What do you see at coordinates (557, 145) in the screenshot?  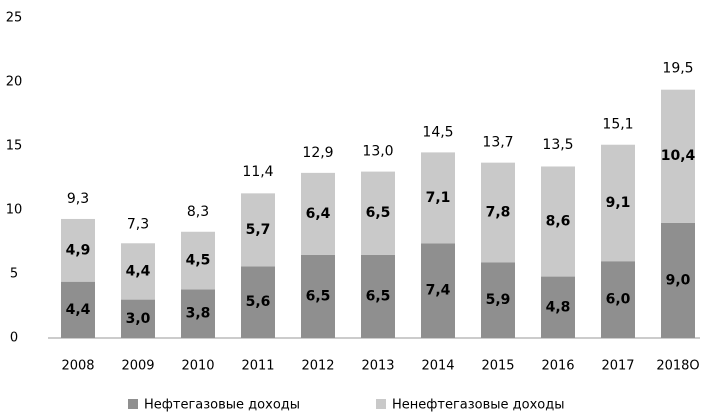 I see `total-label: 13,5` at bounding box center [557, 145].